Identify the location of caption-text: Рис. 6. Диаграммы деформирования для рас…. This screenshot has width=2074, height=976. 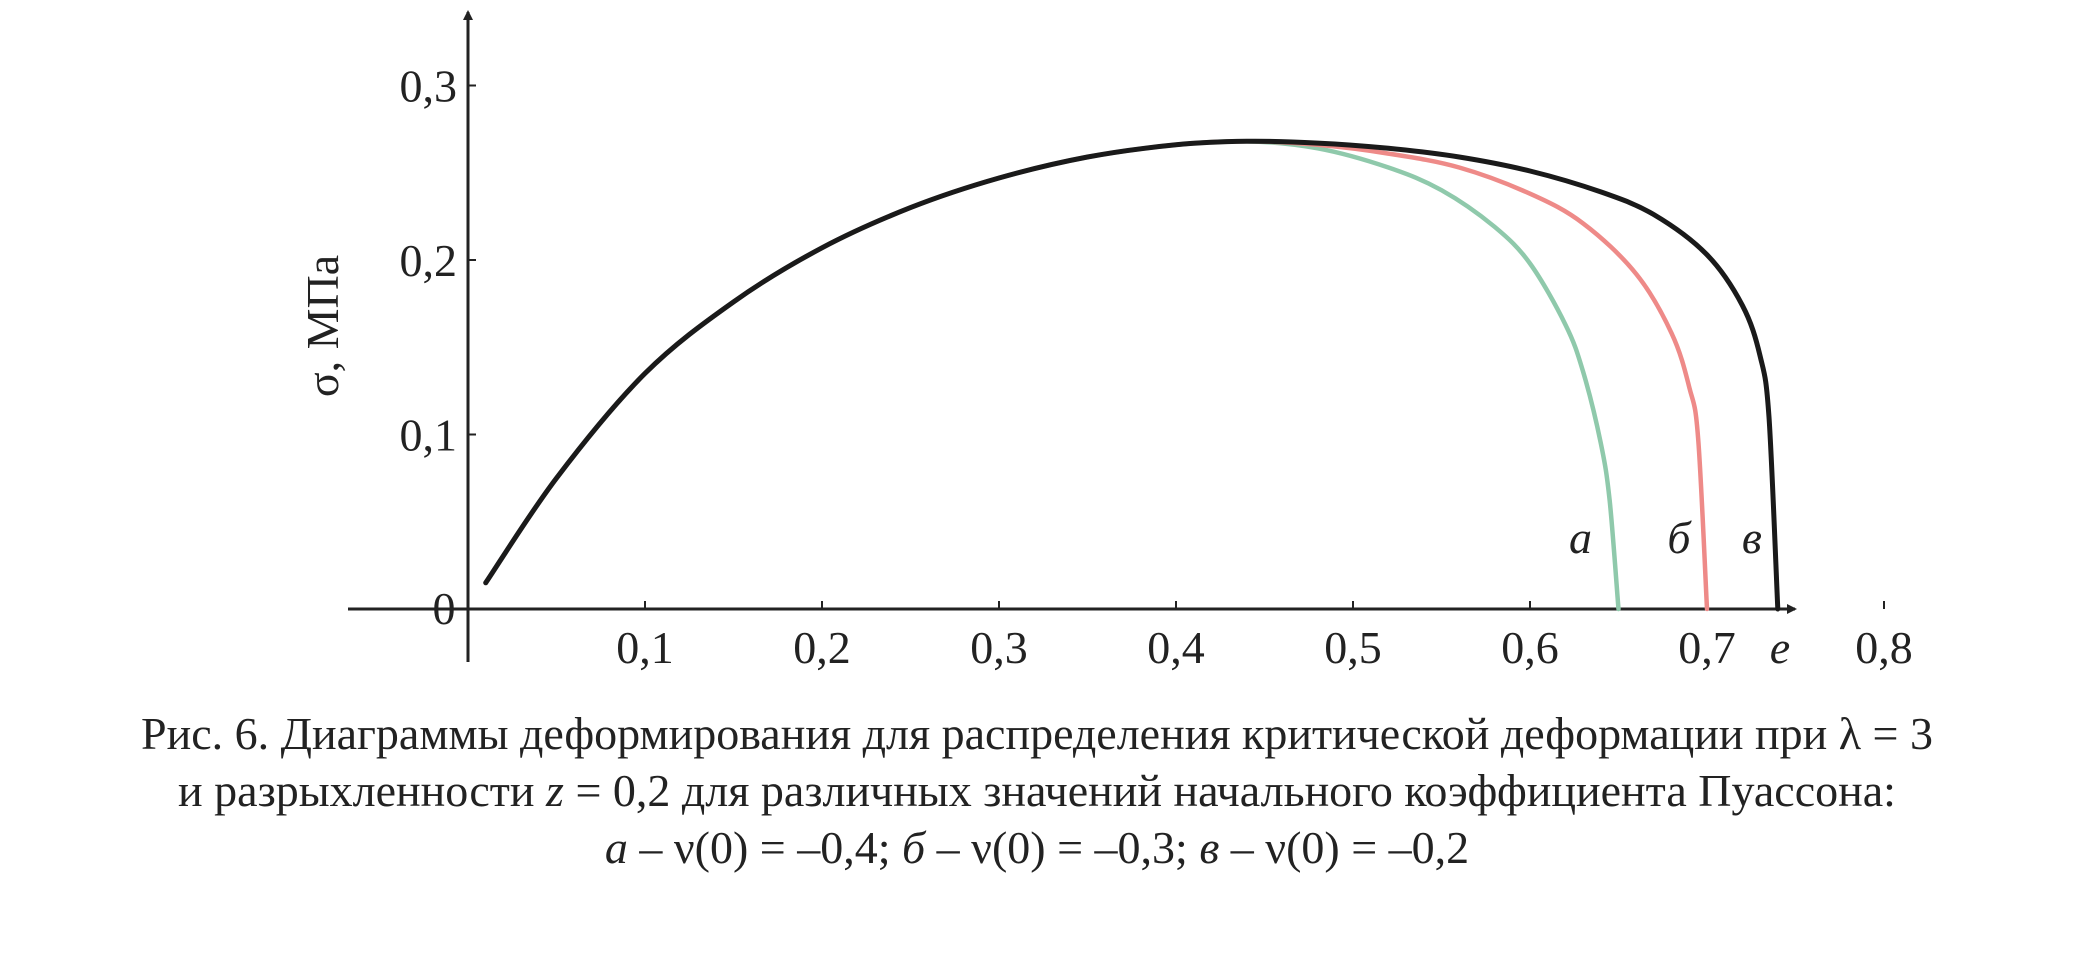
(1037, 733).